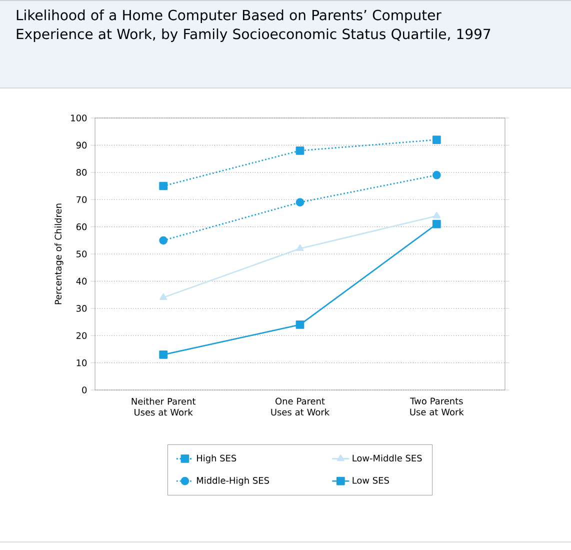  What do you see at coordinates (300, 407) in the screenshot?
I see `x-tick-label: One Parent Uses at Work` at bounding box center [300, 407].